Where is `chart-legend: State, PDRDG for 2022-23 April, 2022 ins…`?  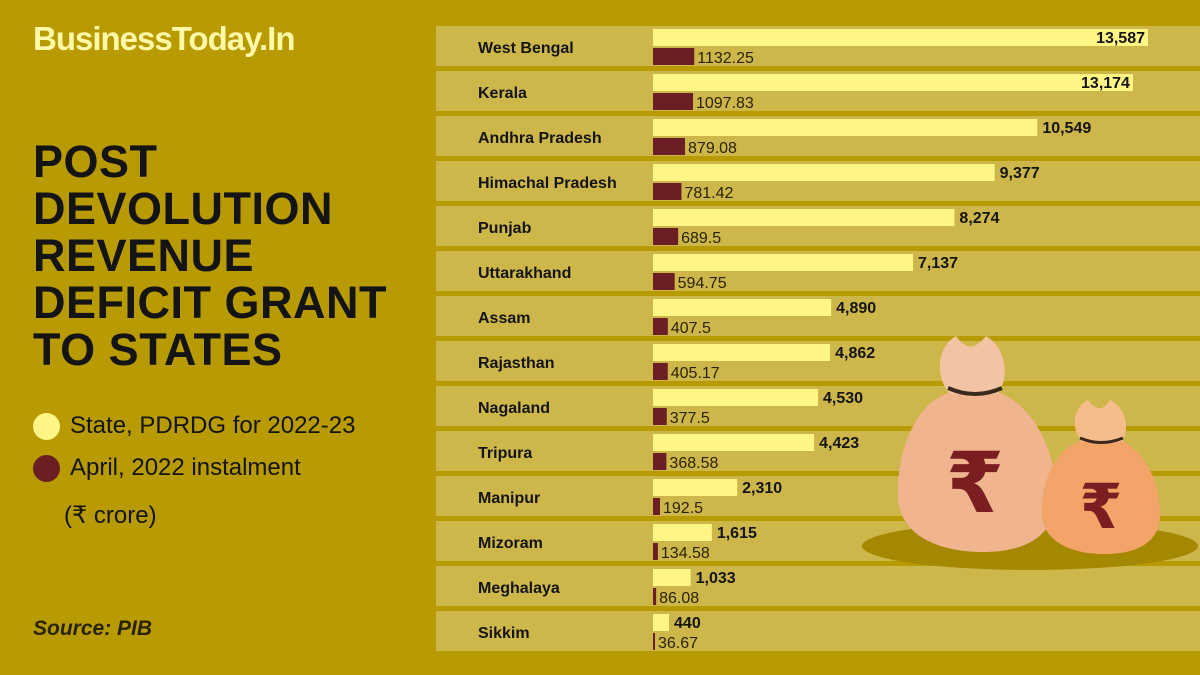 chart-legend: State, PDRDG for 2022-23 April, 2022 ins… is located at coordinates (194, 447).